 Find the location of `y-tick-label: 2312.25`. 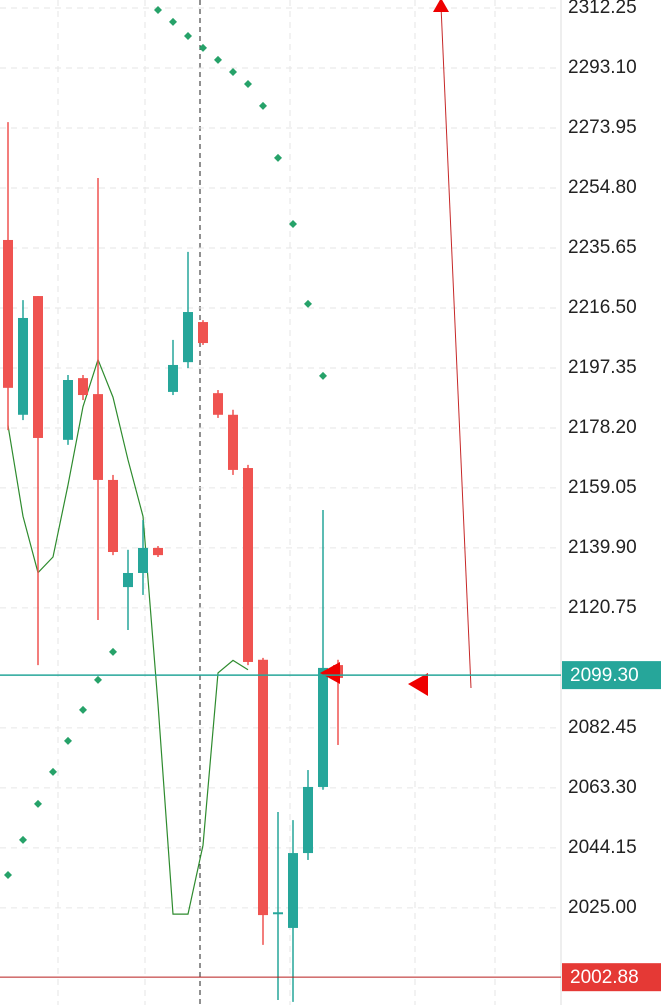

y-tick-label: 2312.25 is located at coordinates (602, 9).